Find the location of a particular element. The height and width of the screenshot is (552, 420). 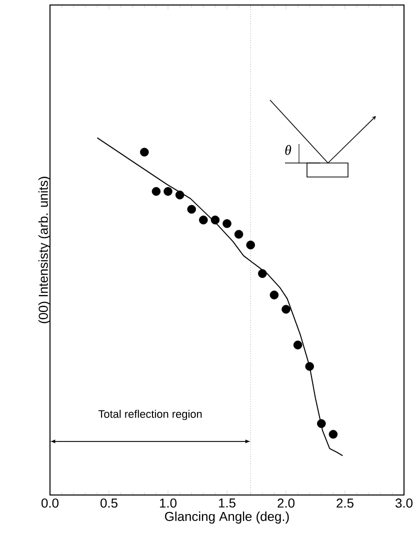

annotation: Total reflection region is located at coordinates (150, 415).